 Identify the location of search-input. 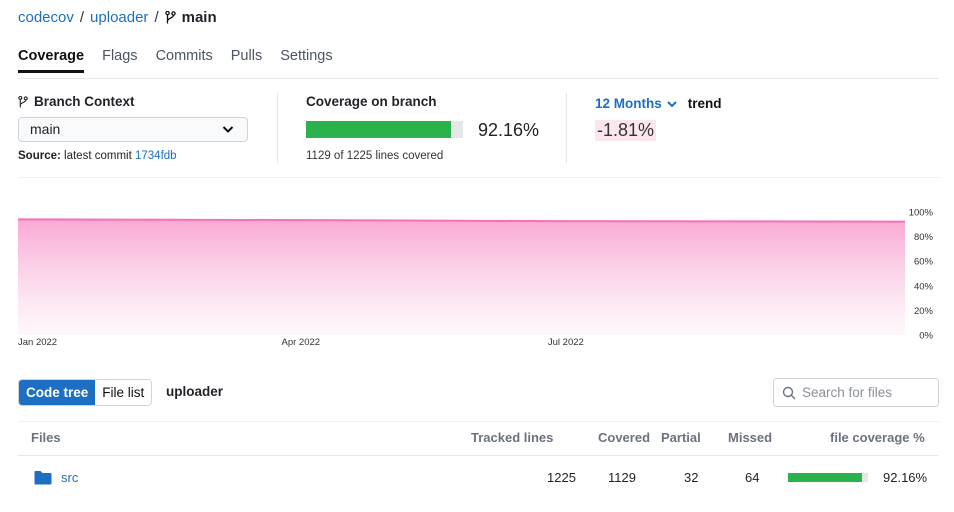
(867, 392).